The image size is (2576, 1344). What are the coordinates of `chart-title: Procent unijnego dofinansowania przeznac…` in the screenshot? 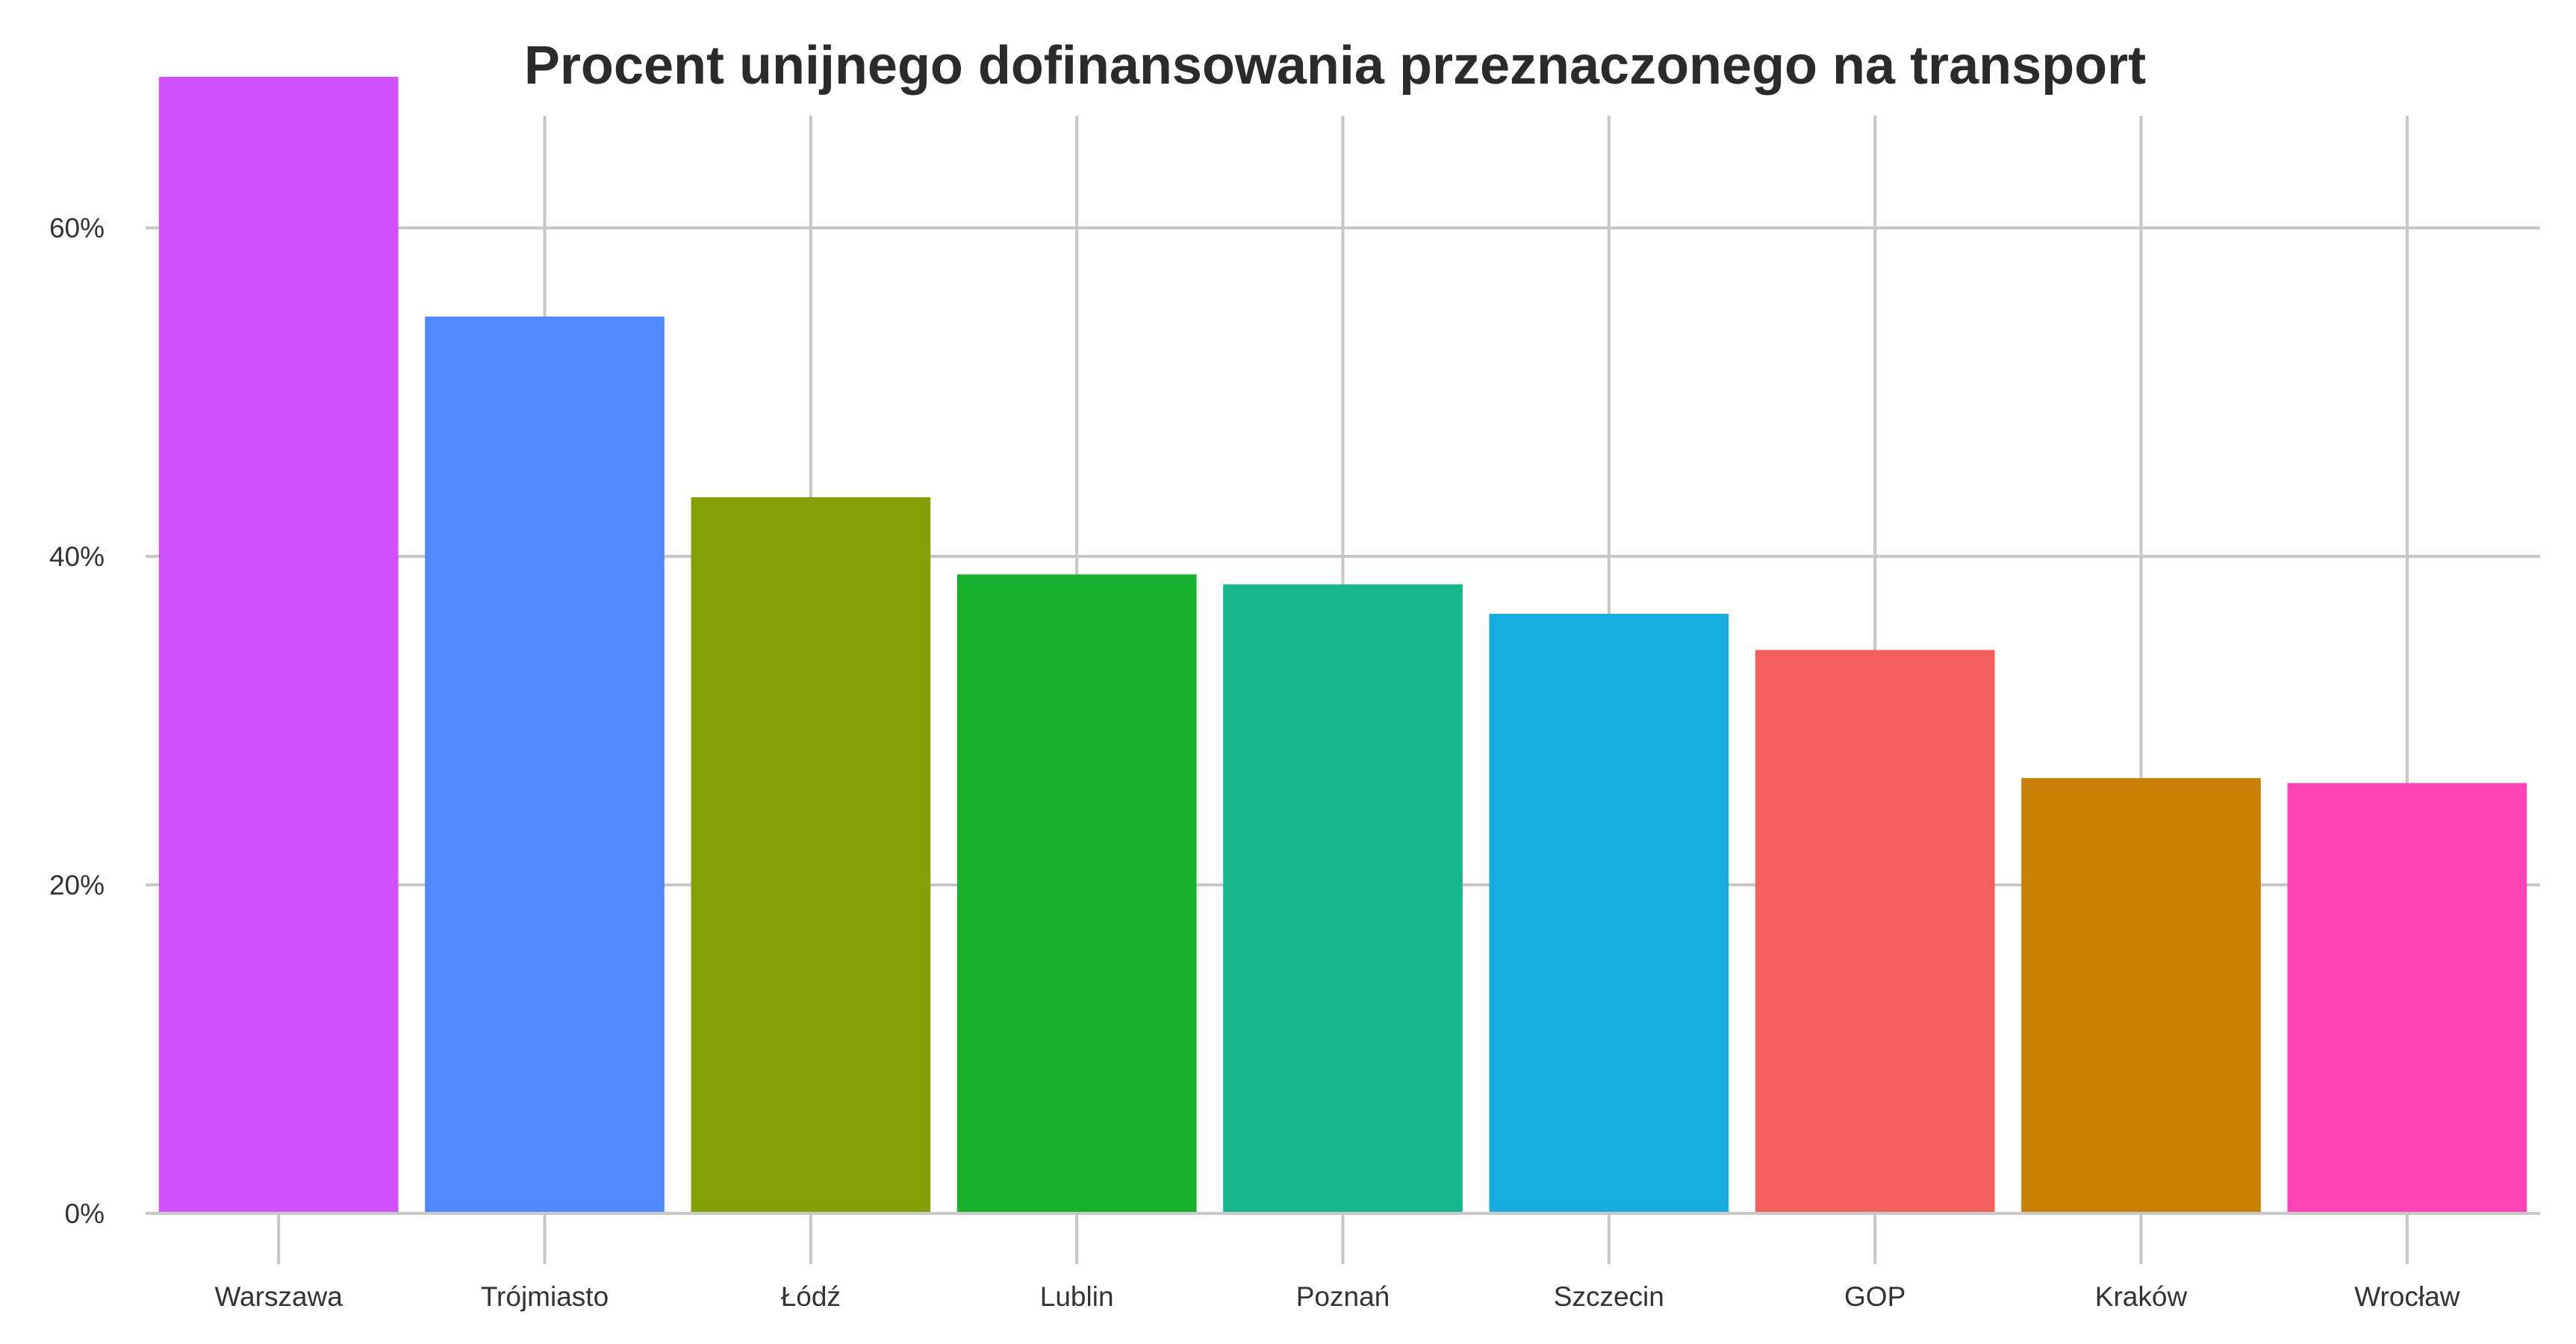 It's located at (1335, 66).